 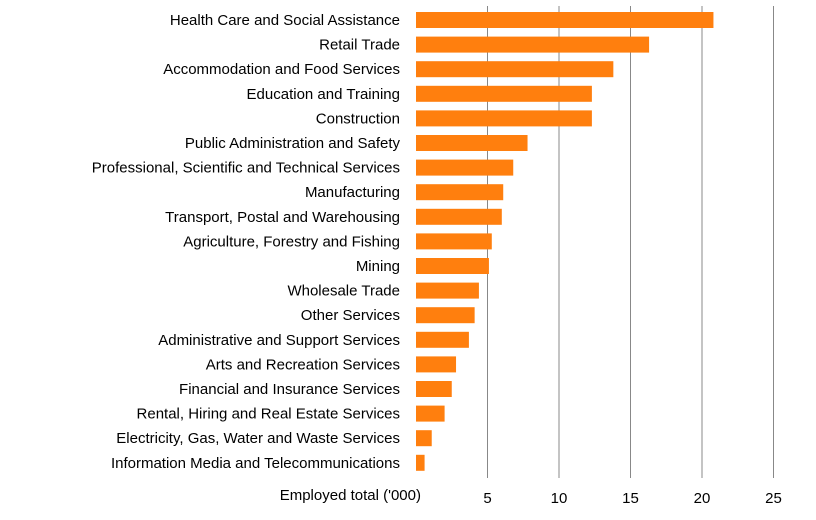 What do you see at coordinates (702, 498) in the screenshot?
I see `x-tick-label: 20` at bounding box center [702, 498].